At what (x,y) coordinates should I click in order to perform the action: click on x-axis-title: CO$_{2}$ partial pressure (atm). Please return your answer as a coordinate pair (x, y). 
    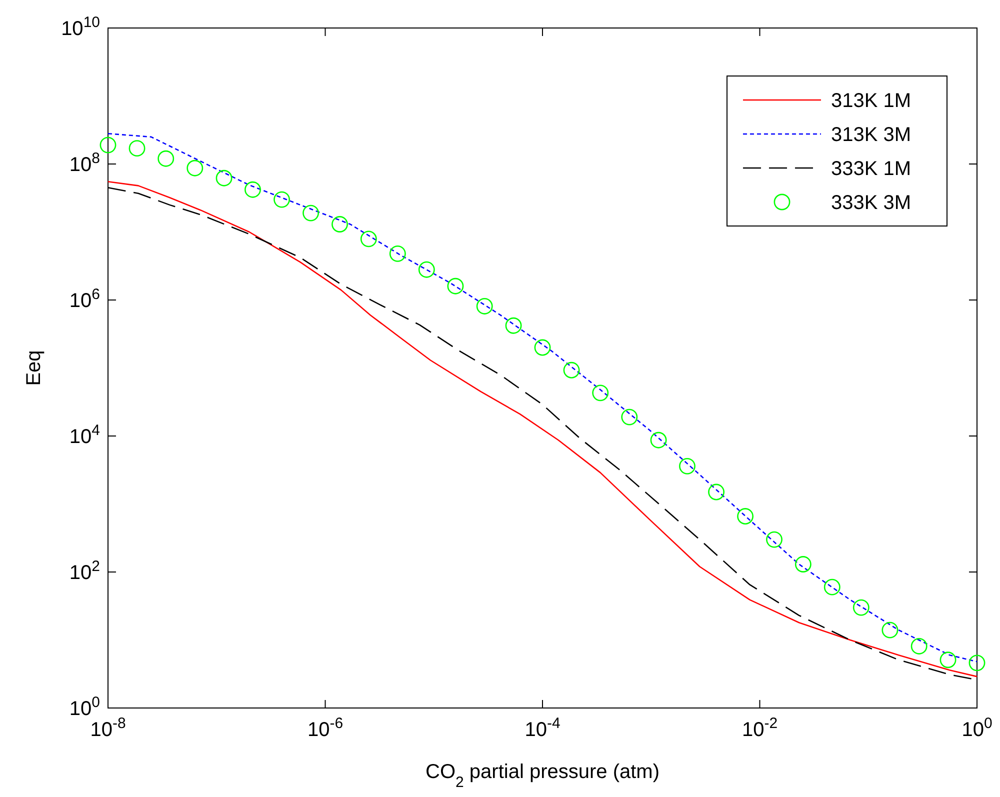
    Looking at the image, I should click on (543, 775).